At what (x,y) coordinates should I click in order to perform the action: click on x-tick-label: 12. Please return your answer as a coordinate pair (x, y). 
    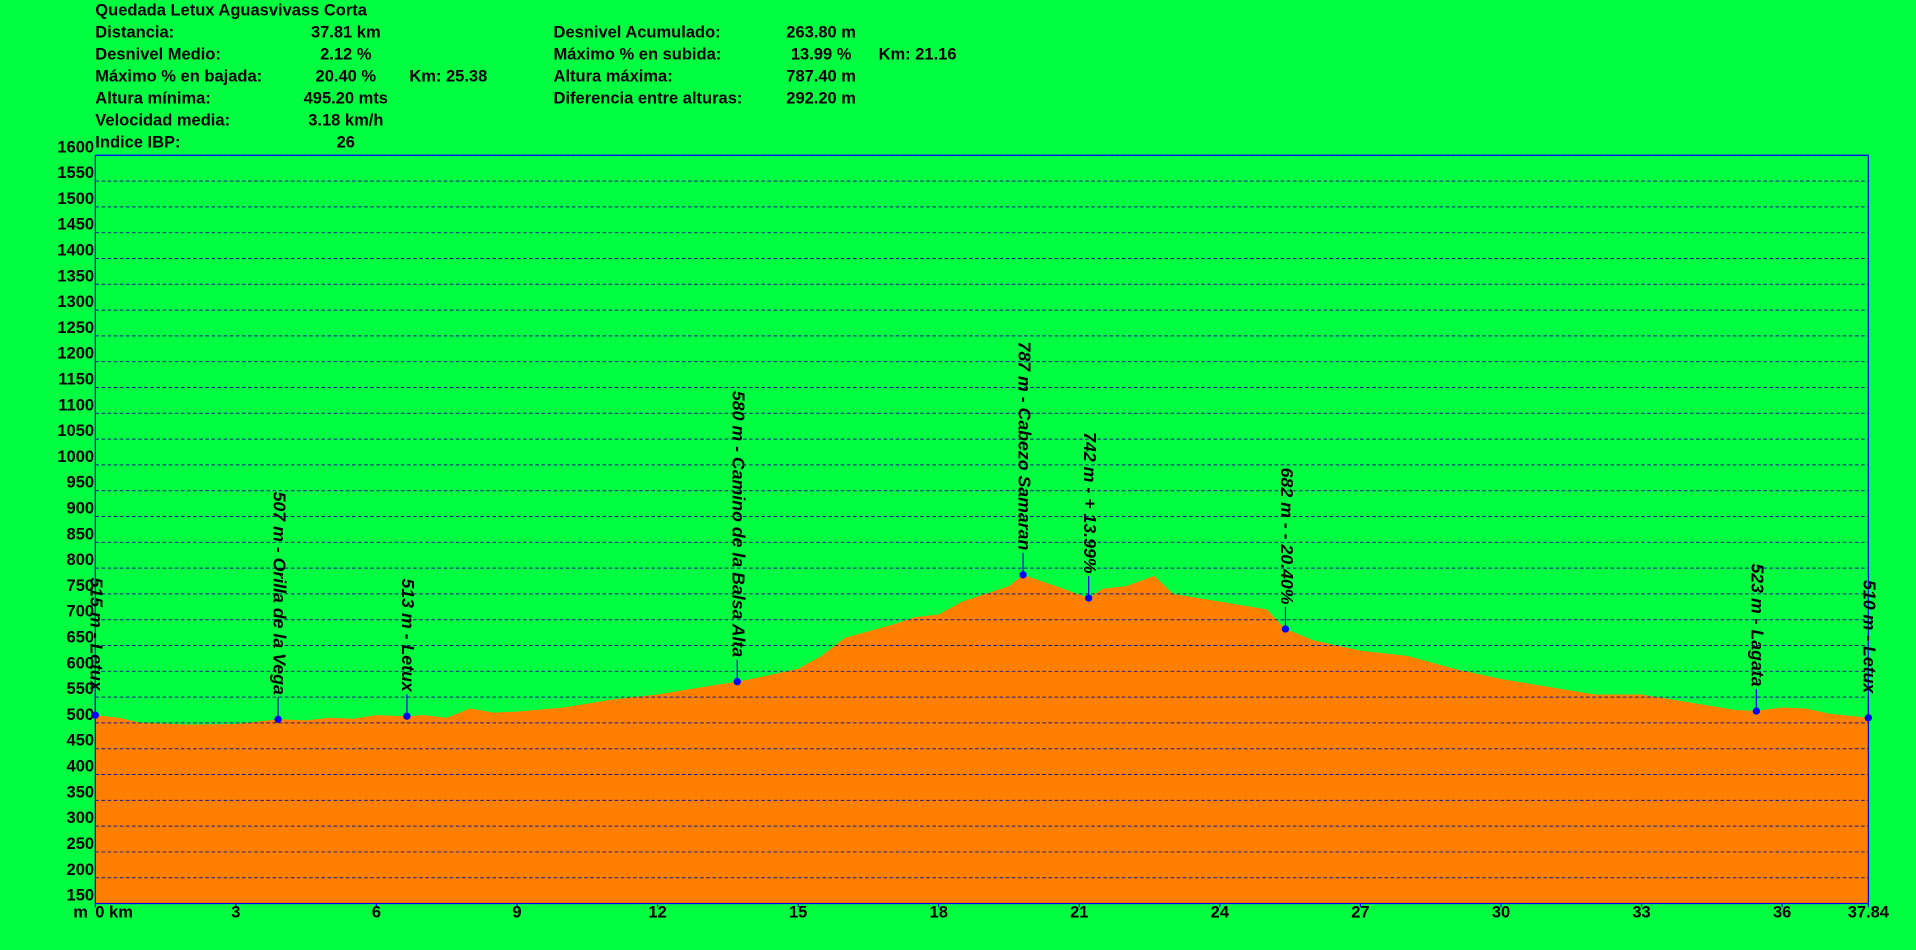
    Looking at the image, I should click on (657, 913).